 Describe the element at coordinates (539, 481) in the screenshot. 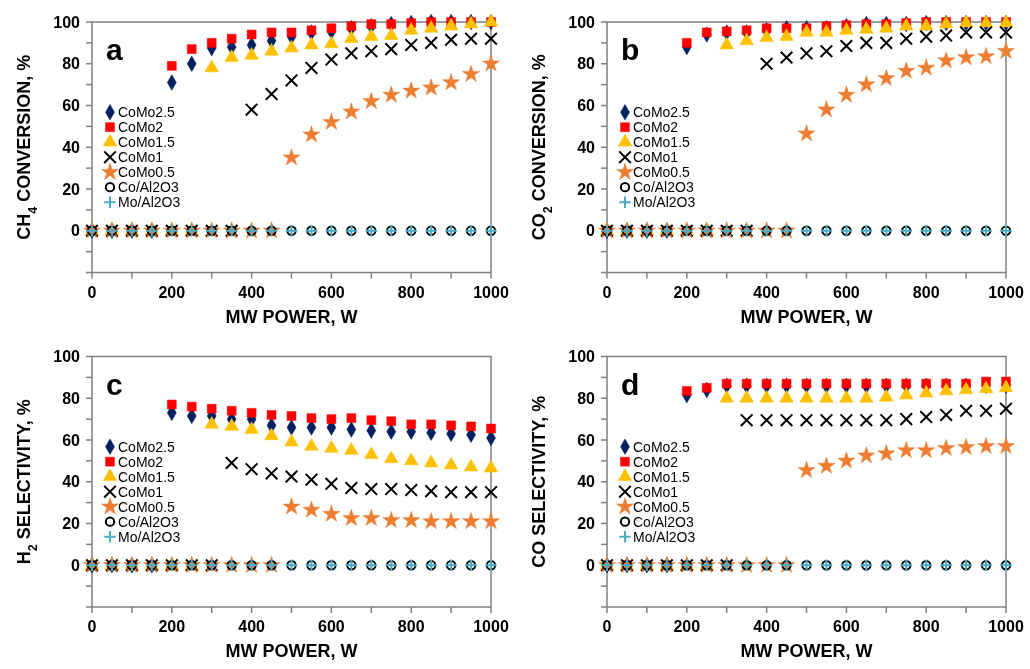

I see `y-axis-title: CO SELECTIVITY, %` at that location.